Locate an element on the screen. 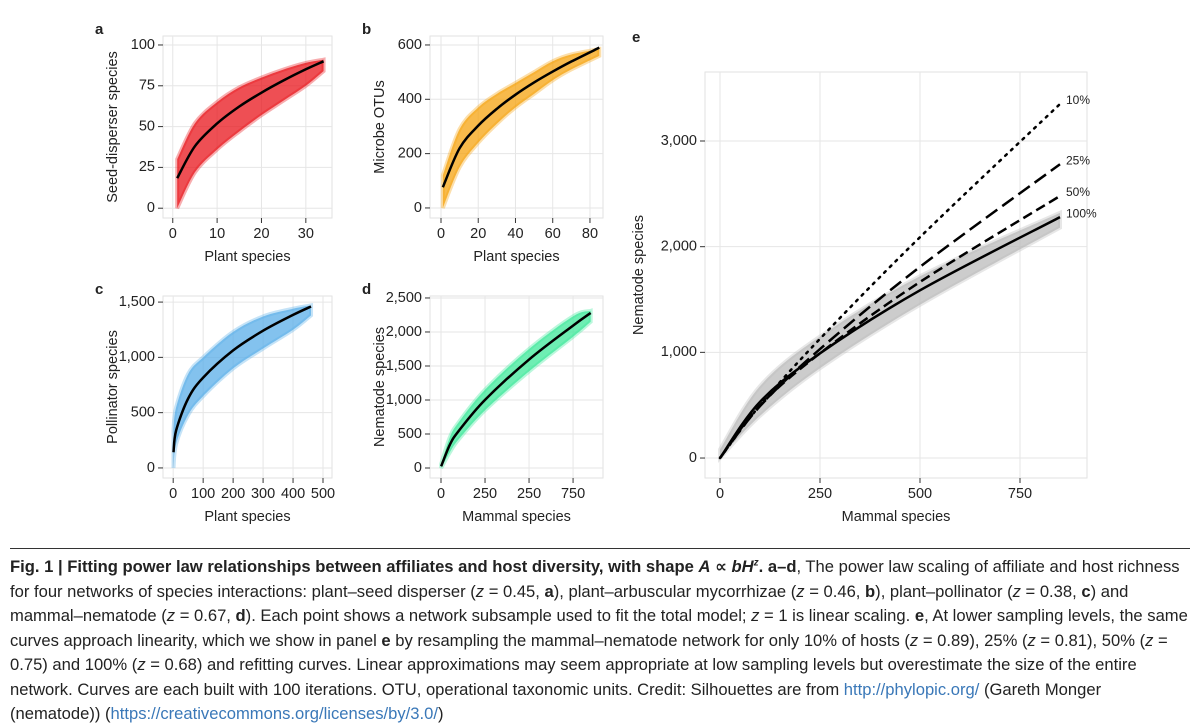  panel-letter: c is located at coordinates (99, 289).